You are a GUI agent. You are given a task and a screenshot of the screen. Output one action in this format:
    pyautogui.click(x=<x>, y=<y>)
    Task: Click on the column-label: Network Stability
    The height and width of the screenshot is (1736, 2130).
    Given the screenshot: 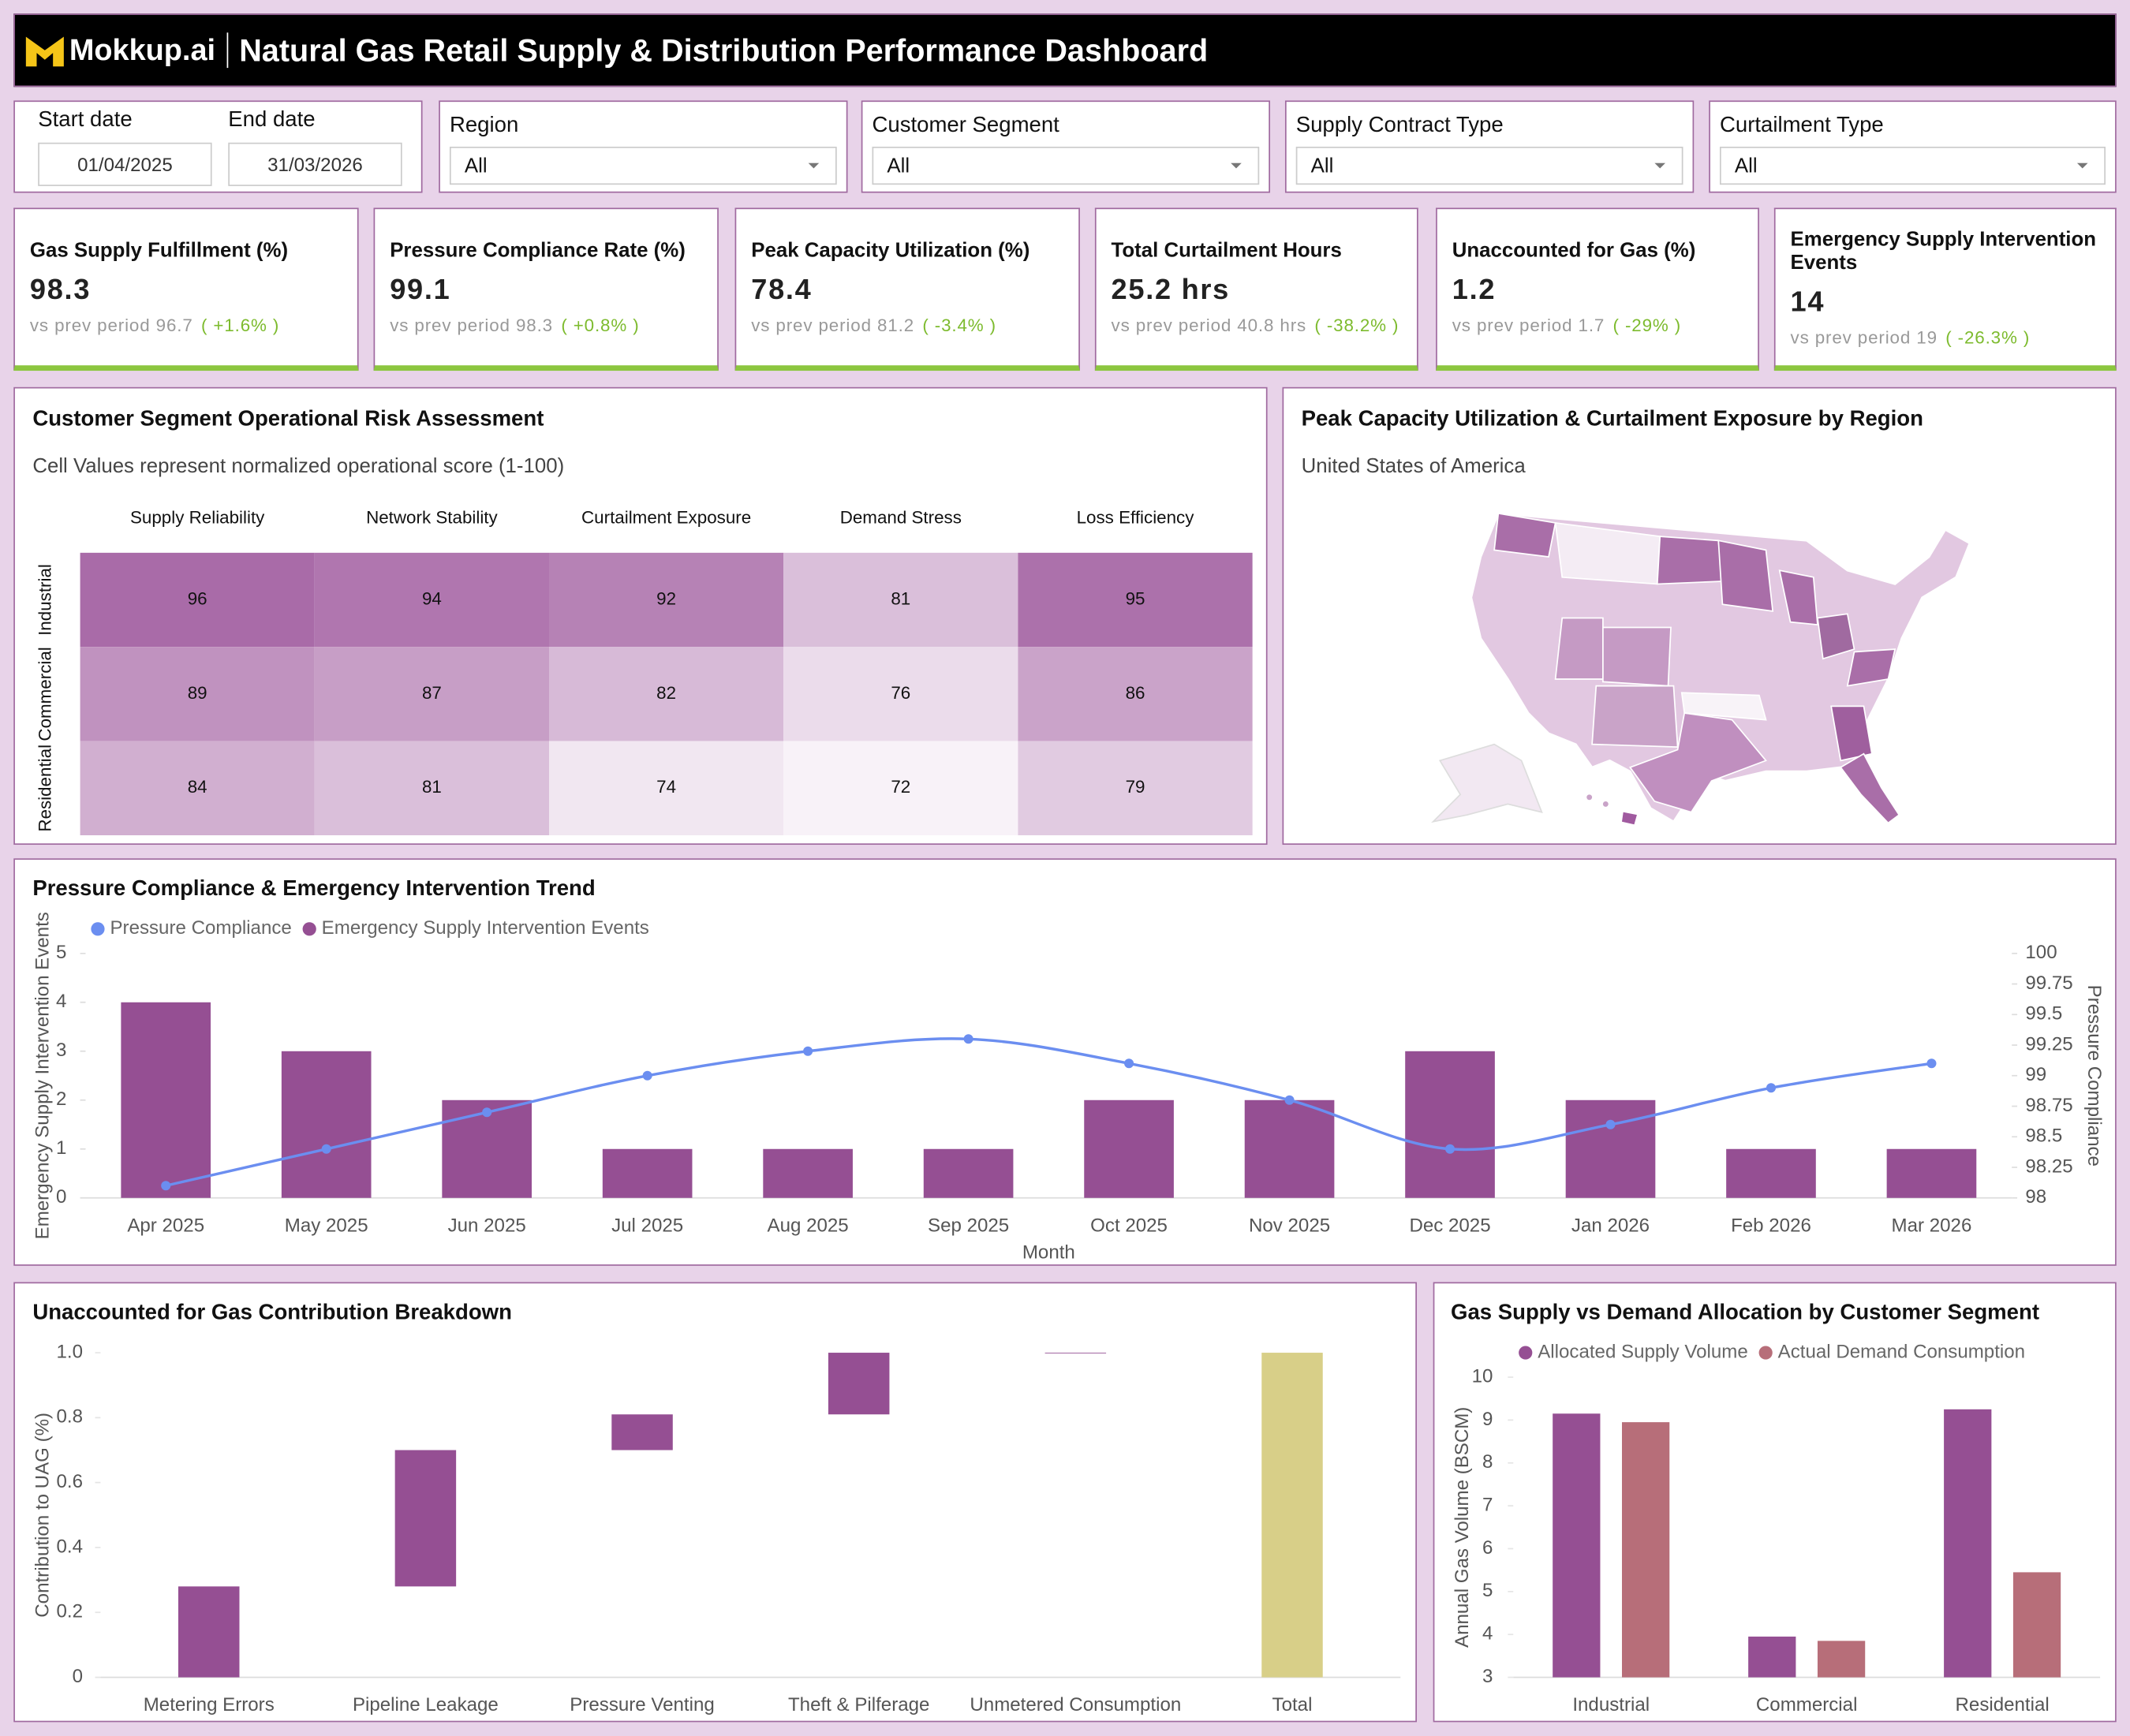 What is the action you would take?
    pyautogui.click(x=432, y=518)
    